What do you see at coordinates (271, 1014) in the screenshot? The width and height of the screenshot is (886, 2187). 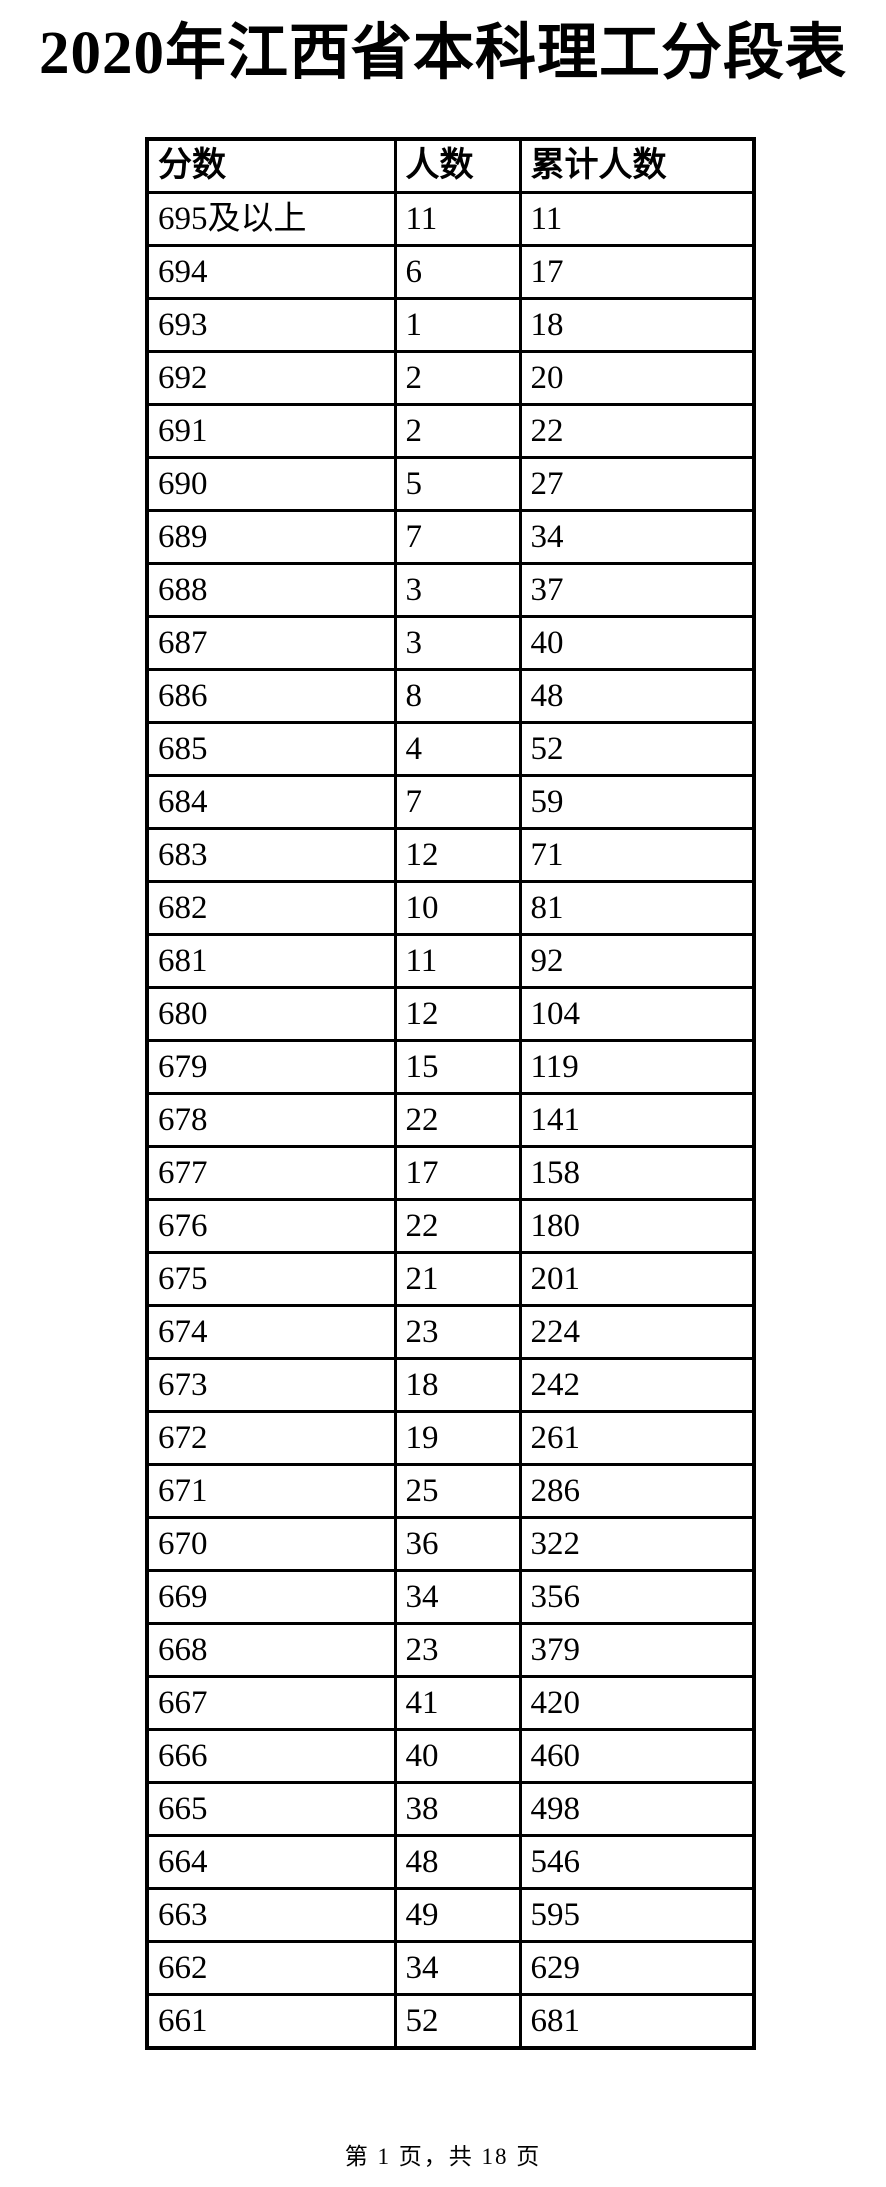 I see `score-cell: 680` at bounding box center [271, 1014].